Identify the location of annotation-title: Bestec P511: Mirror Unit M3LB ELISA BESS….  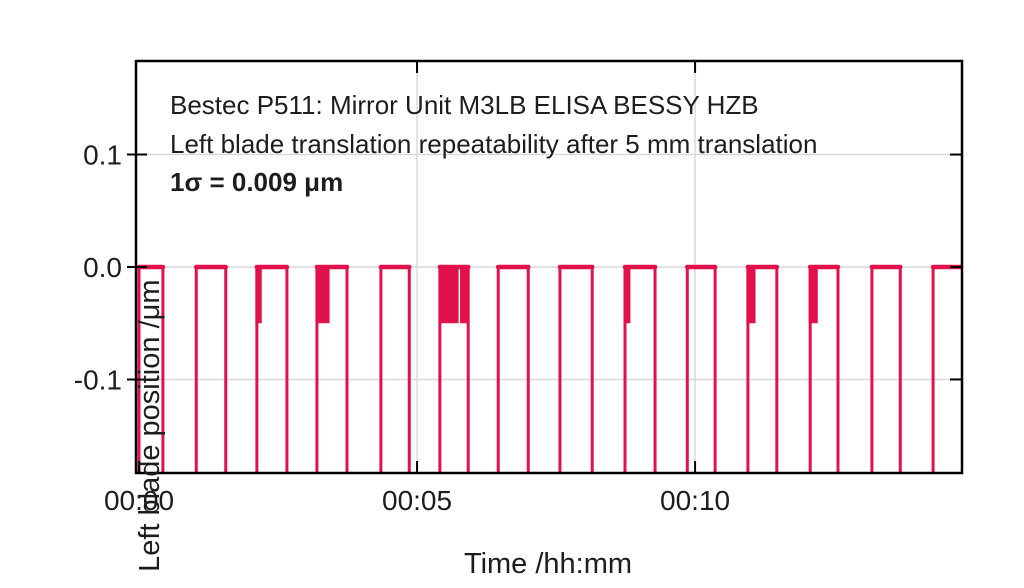
(464, 105).